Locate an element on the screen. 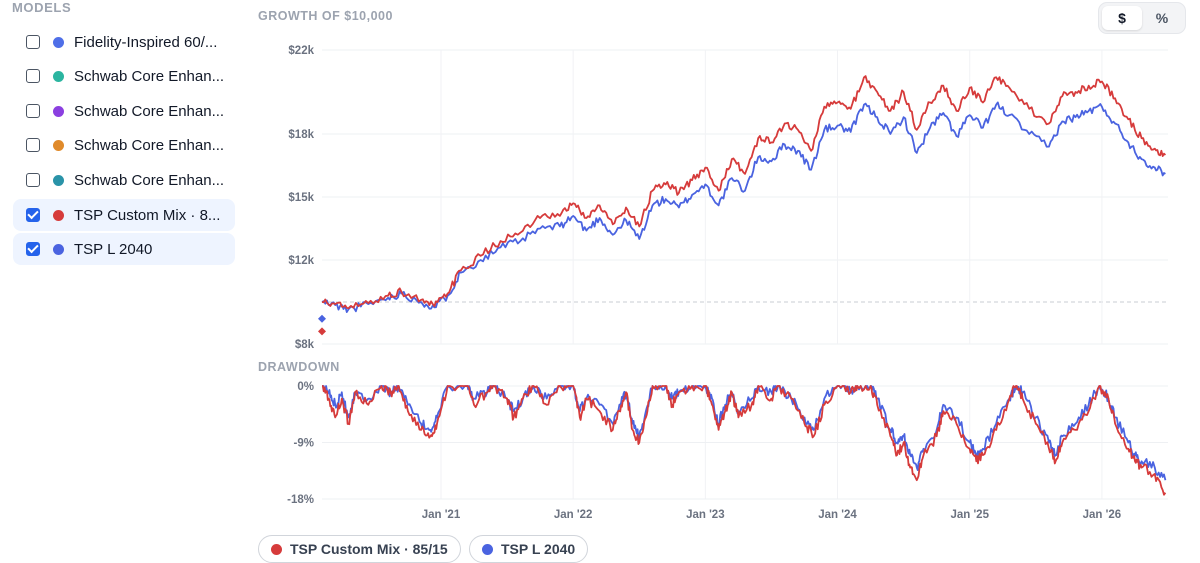  legend-label: TSP L 2040 is located at coordinates (538, 549).